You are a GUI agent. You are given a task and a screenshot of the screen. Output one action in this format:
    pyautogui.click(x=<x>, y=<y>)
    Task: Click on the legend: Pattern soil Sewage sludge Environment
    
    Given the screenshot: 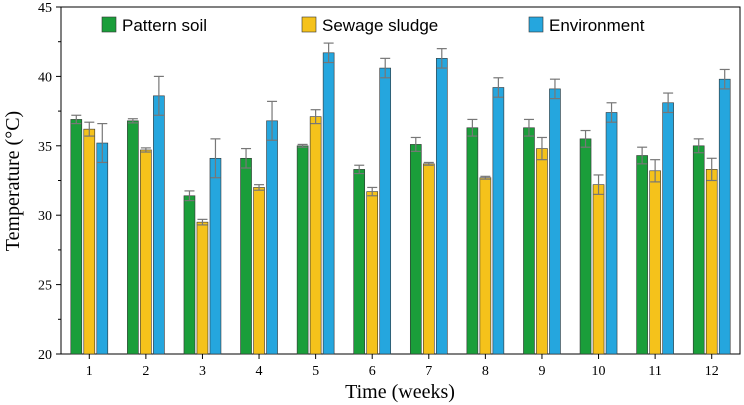 What is the action you would take?
    pyautogui.click(x=373, y=25)
    